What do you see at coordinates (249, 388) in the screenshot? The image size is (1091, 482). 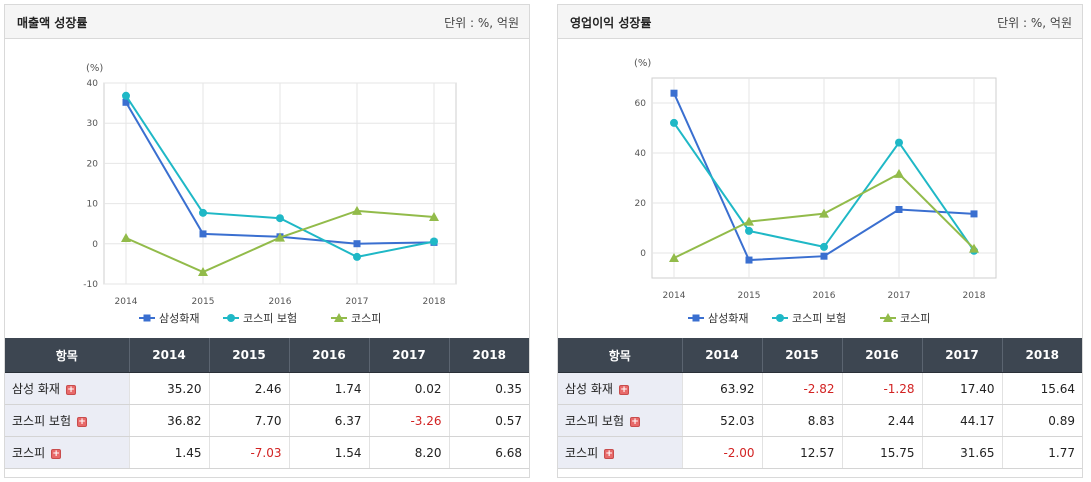 I see `cell: 2.46` at bounding box center [249, 388].